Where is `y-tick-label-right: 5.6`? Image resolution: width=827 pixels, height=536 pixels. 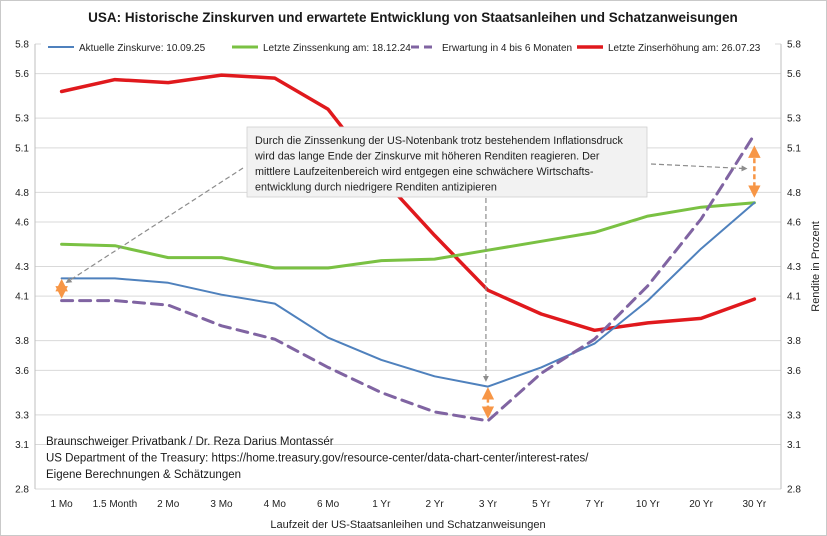 y-tick-label-right: 5.6 is located at coordinates (794, 74).